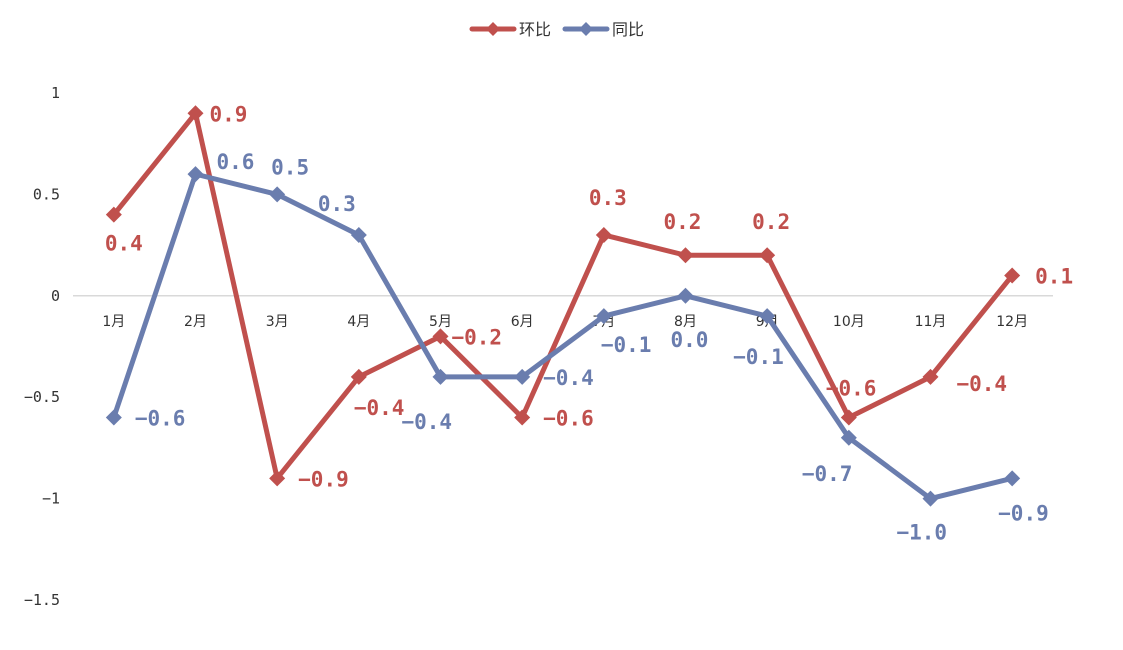 The image size is (1123, 650). I want to click on data-label: 0.4, so click(124, 244).